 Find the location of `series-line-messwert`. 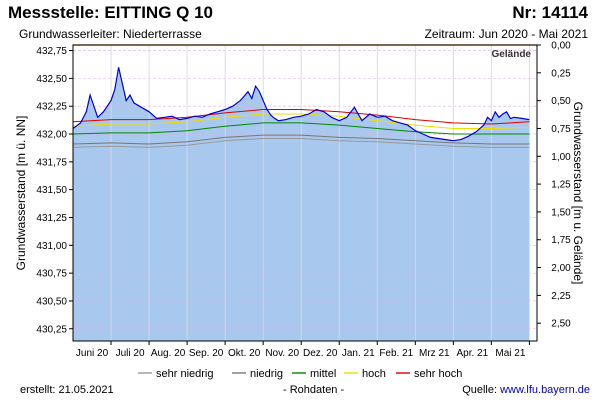

series-line-messwert is located at coordinates (301, 104).